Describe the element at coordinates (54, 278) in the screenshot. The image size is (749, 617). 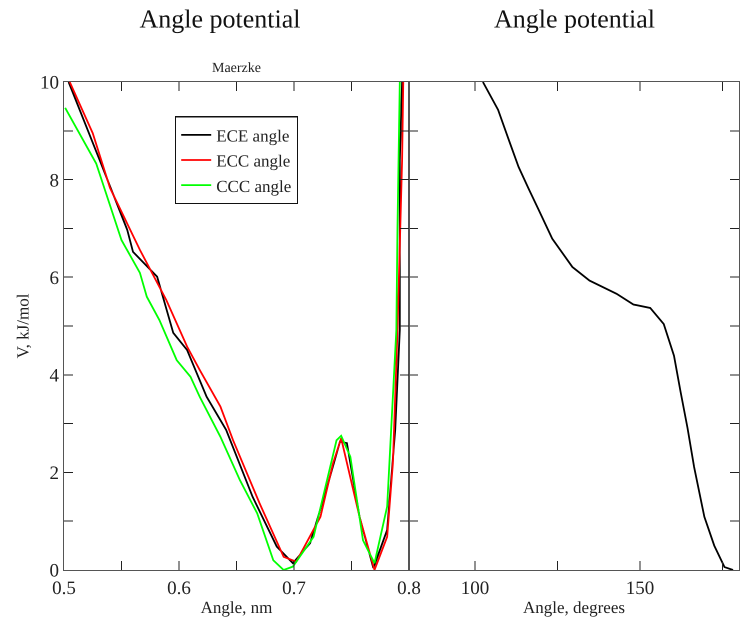
I see `y-tick-label: 6` at that location.